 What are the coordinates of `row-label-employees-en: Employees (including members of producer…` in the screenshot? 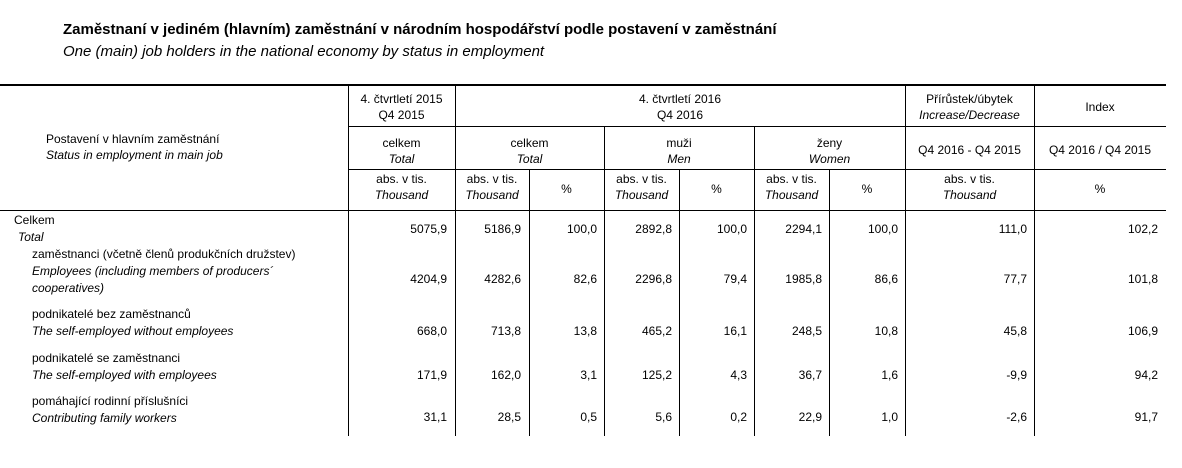 It's located at (153, 271).